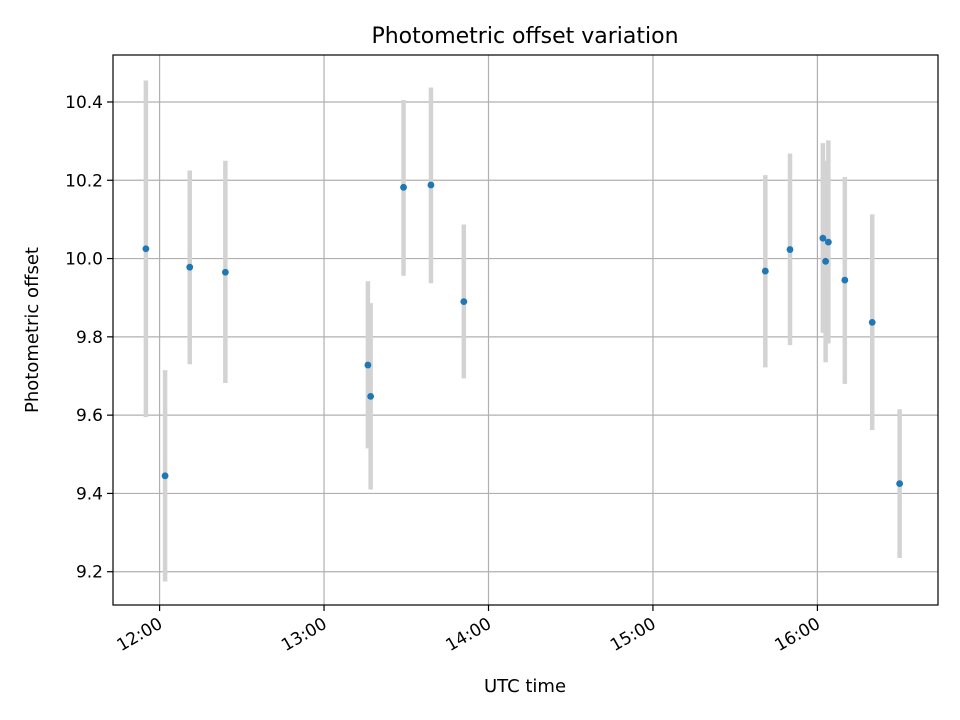  What do you see at coordinates (84, 103) in the screenshot?
I see `y-tick-label: 10.4` at bounding box center [84, 103].